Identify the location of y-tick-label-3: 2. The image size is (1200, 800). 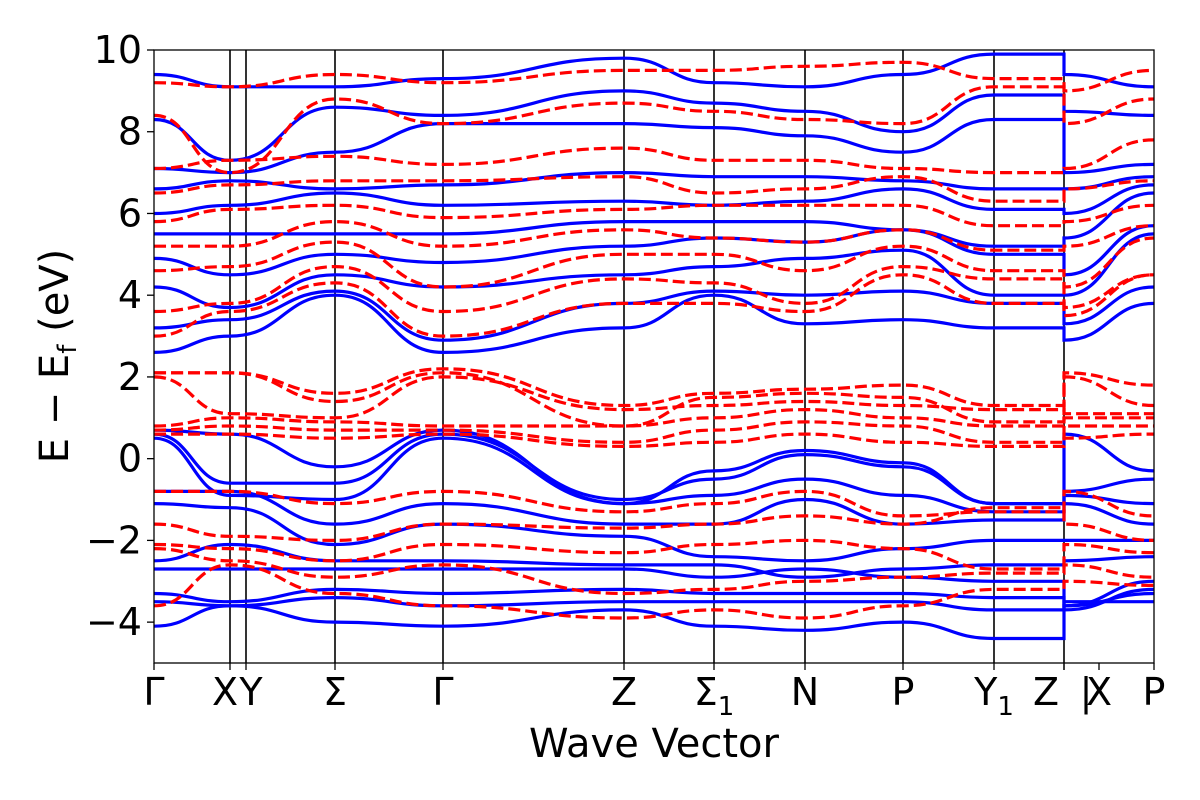
(130, 377).